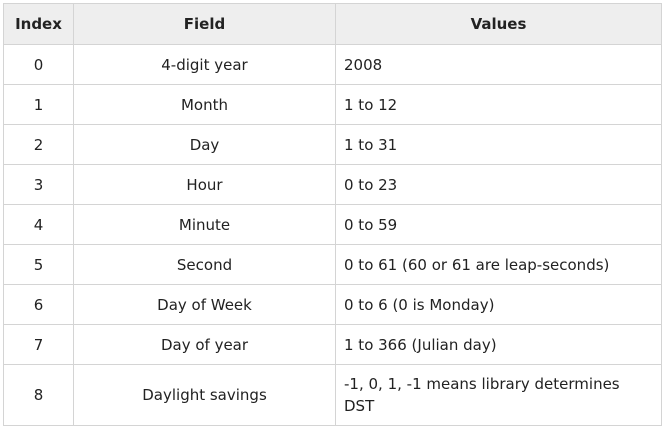  What do you see at coordinates (38, 264) in the screenshot?
I see `index-cell: 5` at bounding box center [38, 264].